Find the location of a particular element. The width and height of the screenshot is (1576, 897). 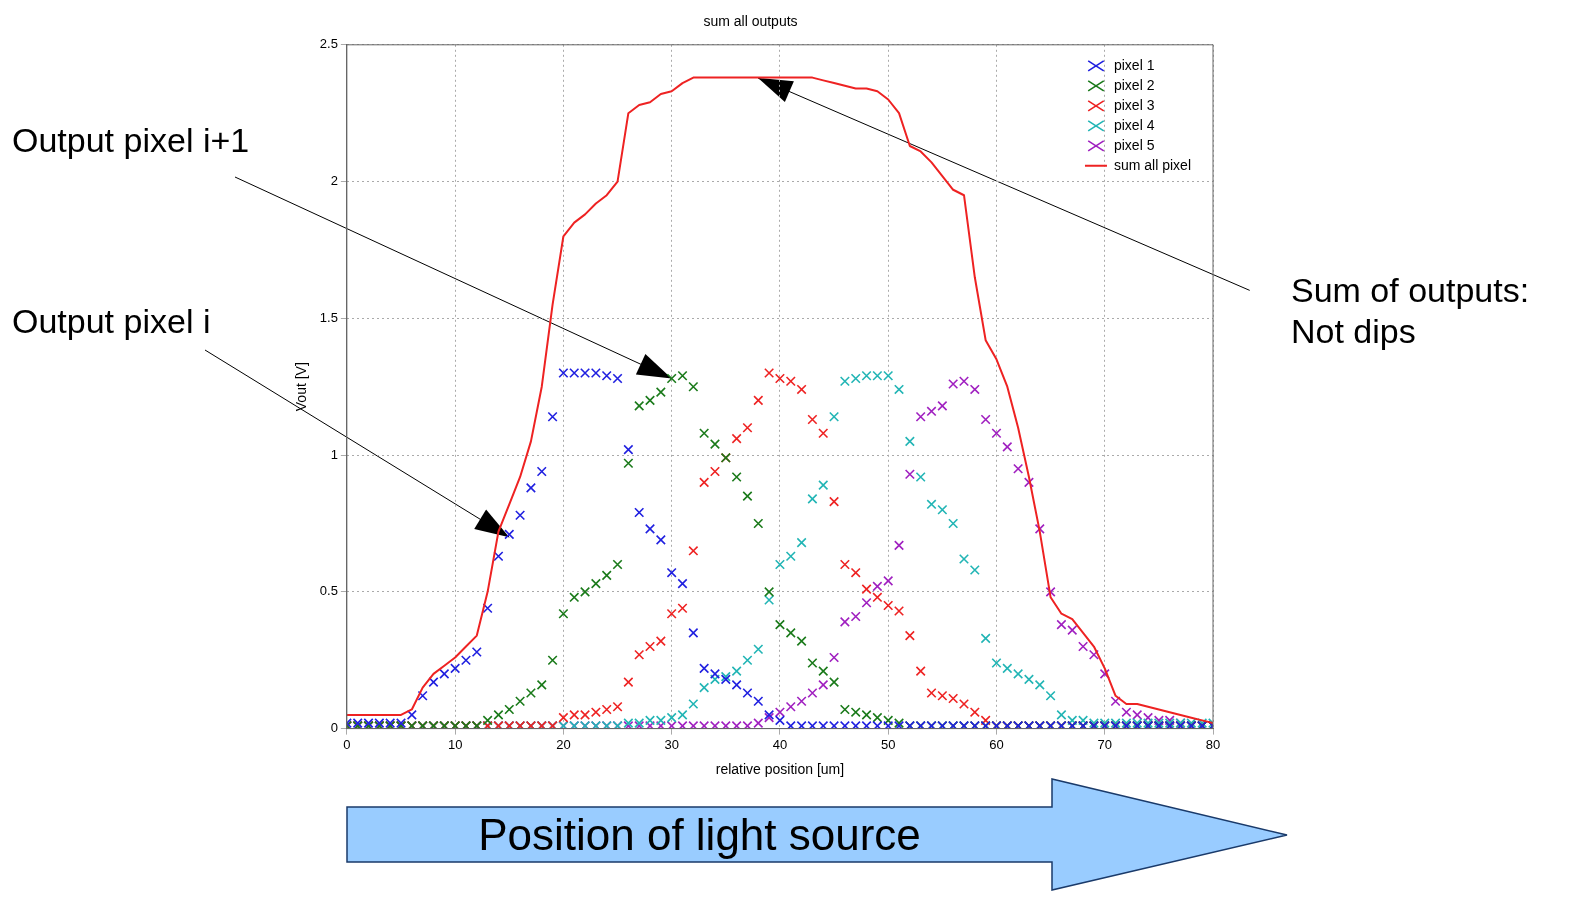

x-tick-label: 70 is located at coordinates (1104, 744).